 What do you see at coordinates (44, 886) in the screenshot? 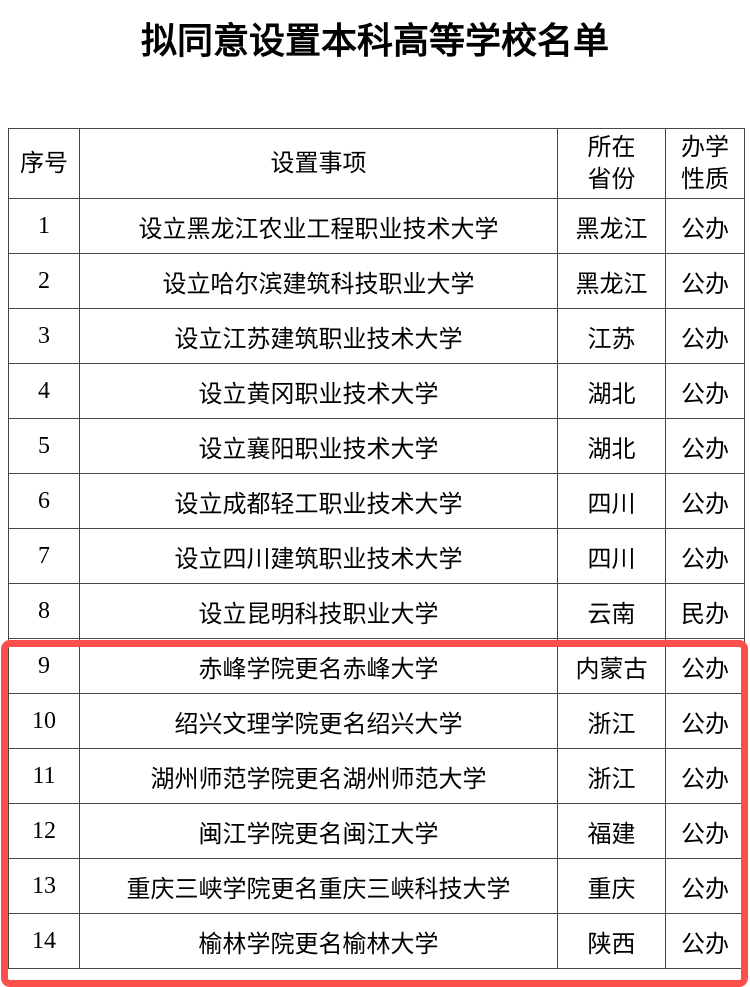
I see `serial-number-cell: 13` at bounding box center [44, 886].